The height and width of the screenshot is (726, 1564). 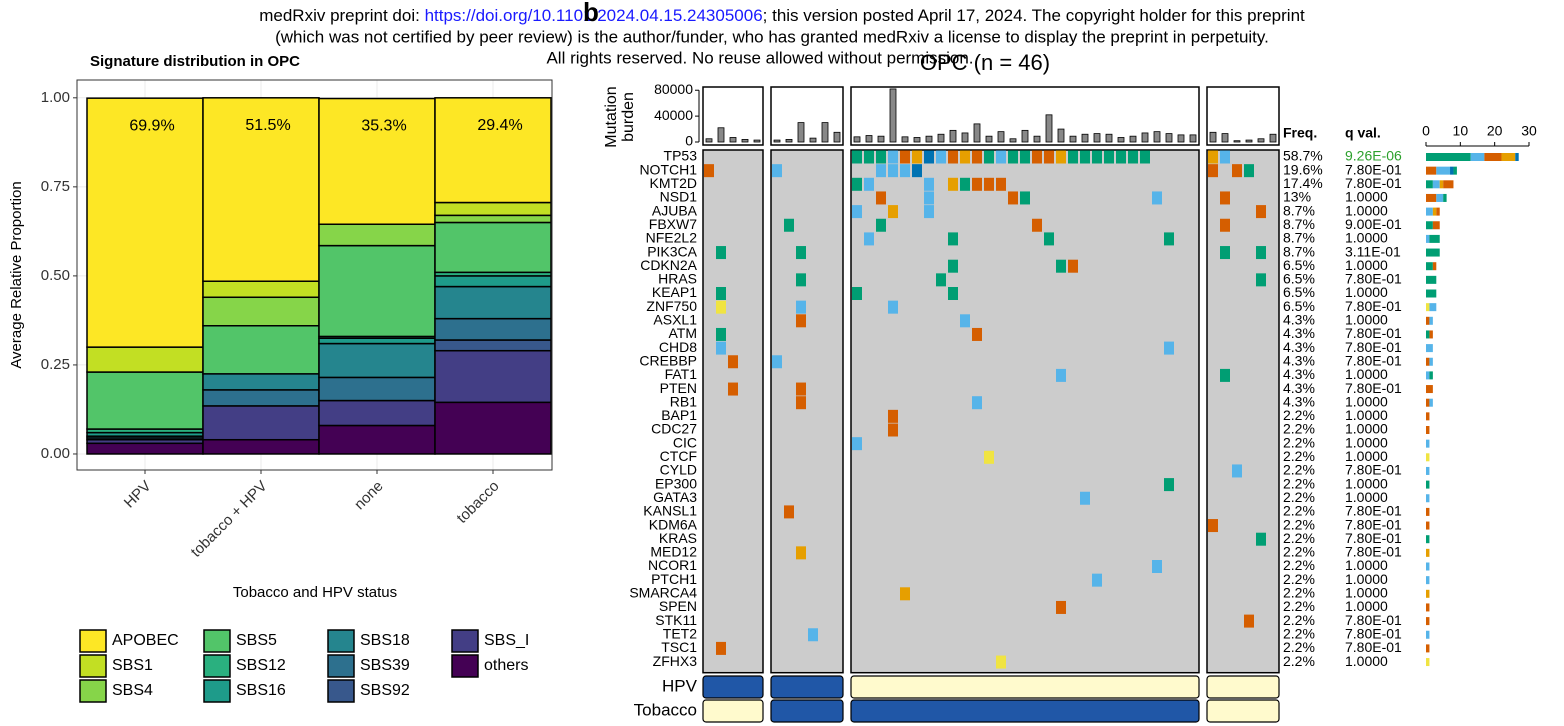 What do you see at coordinates (1303, 169) in the screenshot?
I see `gene-freq: 19.6%` at bounding box center [1303, 169].